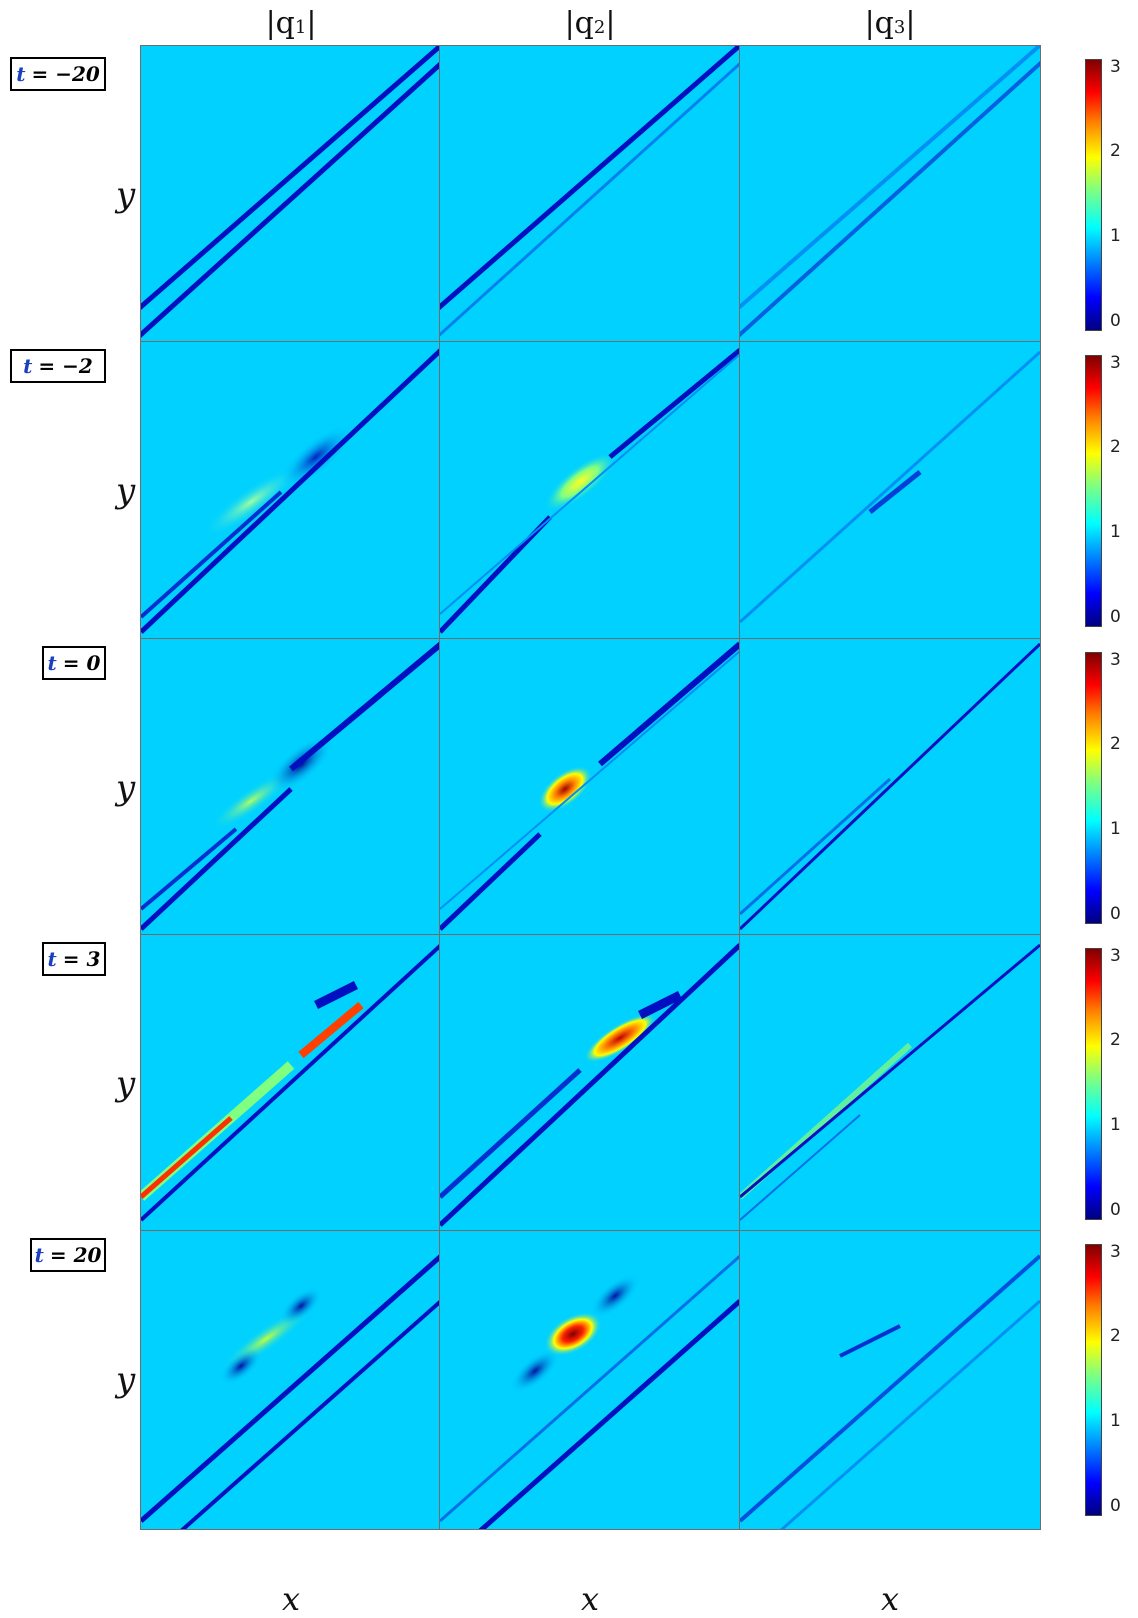 This screenshot has height=1618, width=1138. Describe the element at coordinates (58, 366) in the screenshot. I see `time-label-box: t = −2` at that location.